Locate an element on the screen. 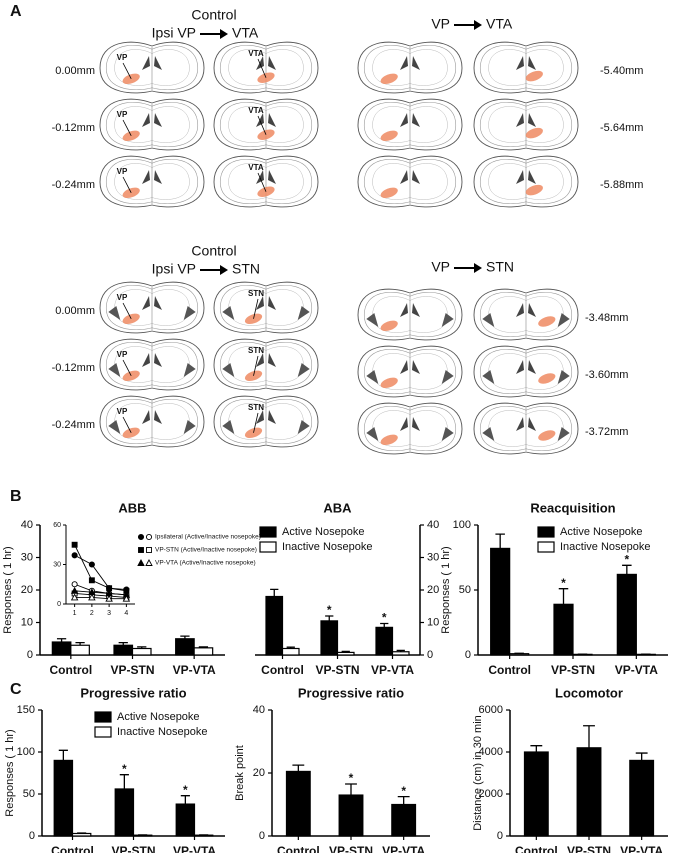 The image size is (686, 853). level-label: -5.88mm is located at coordinates (621, 185).